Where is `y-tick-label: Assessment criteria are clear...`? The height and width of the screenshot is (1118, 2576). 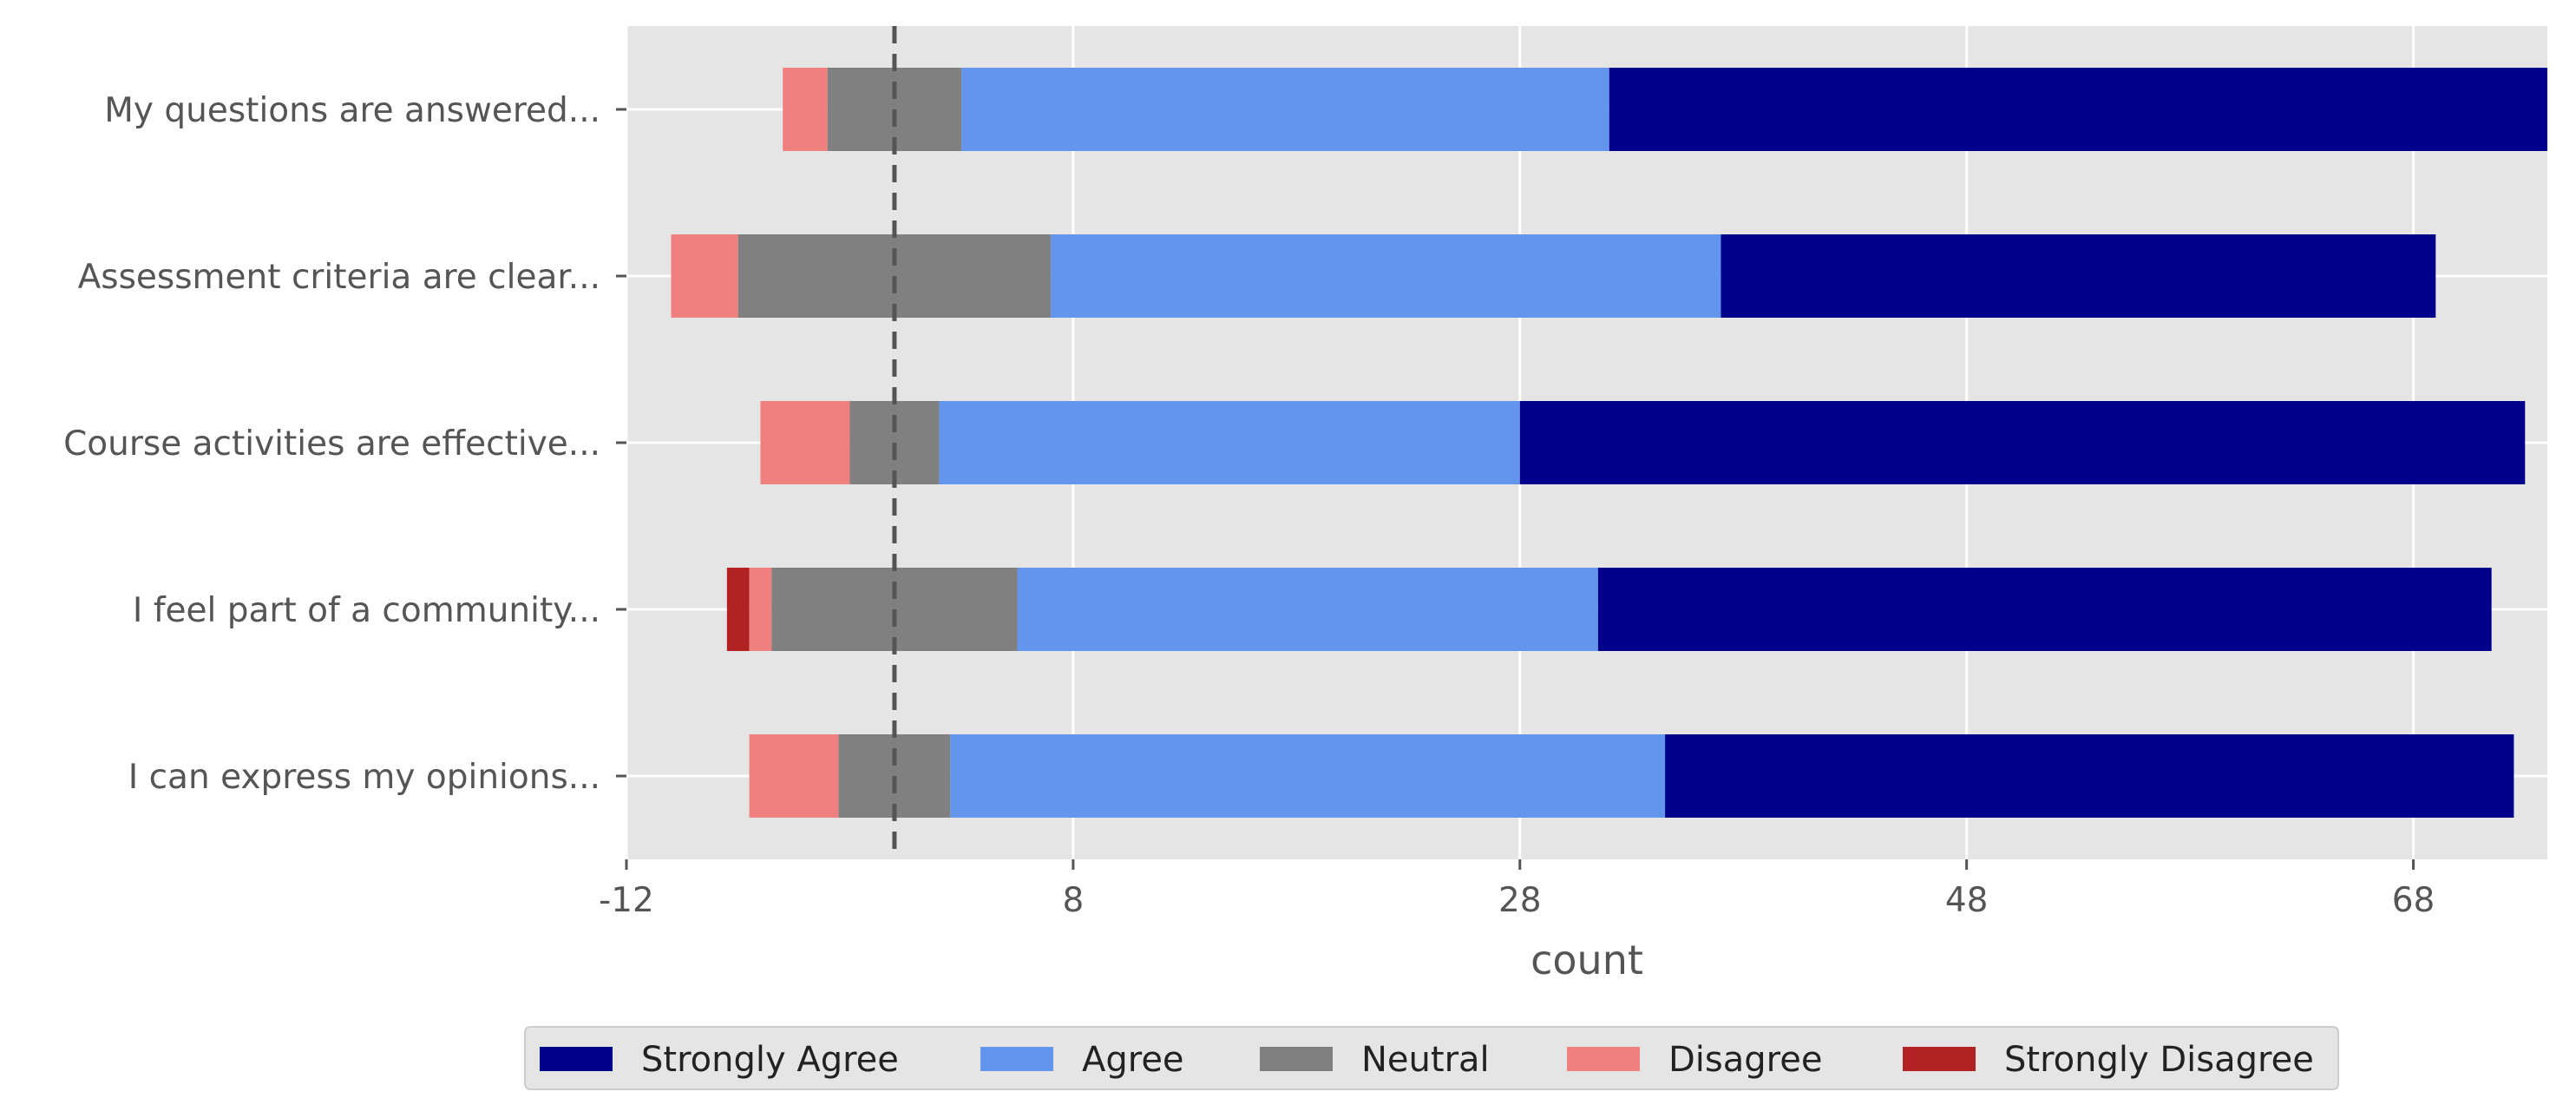 y-tick-label: Assessment criteria are clear... is located at coordinates (339, 277).